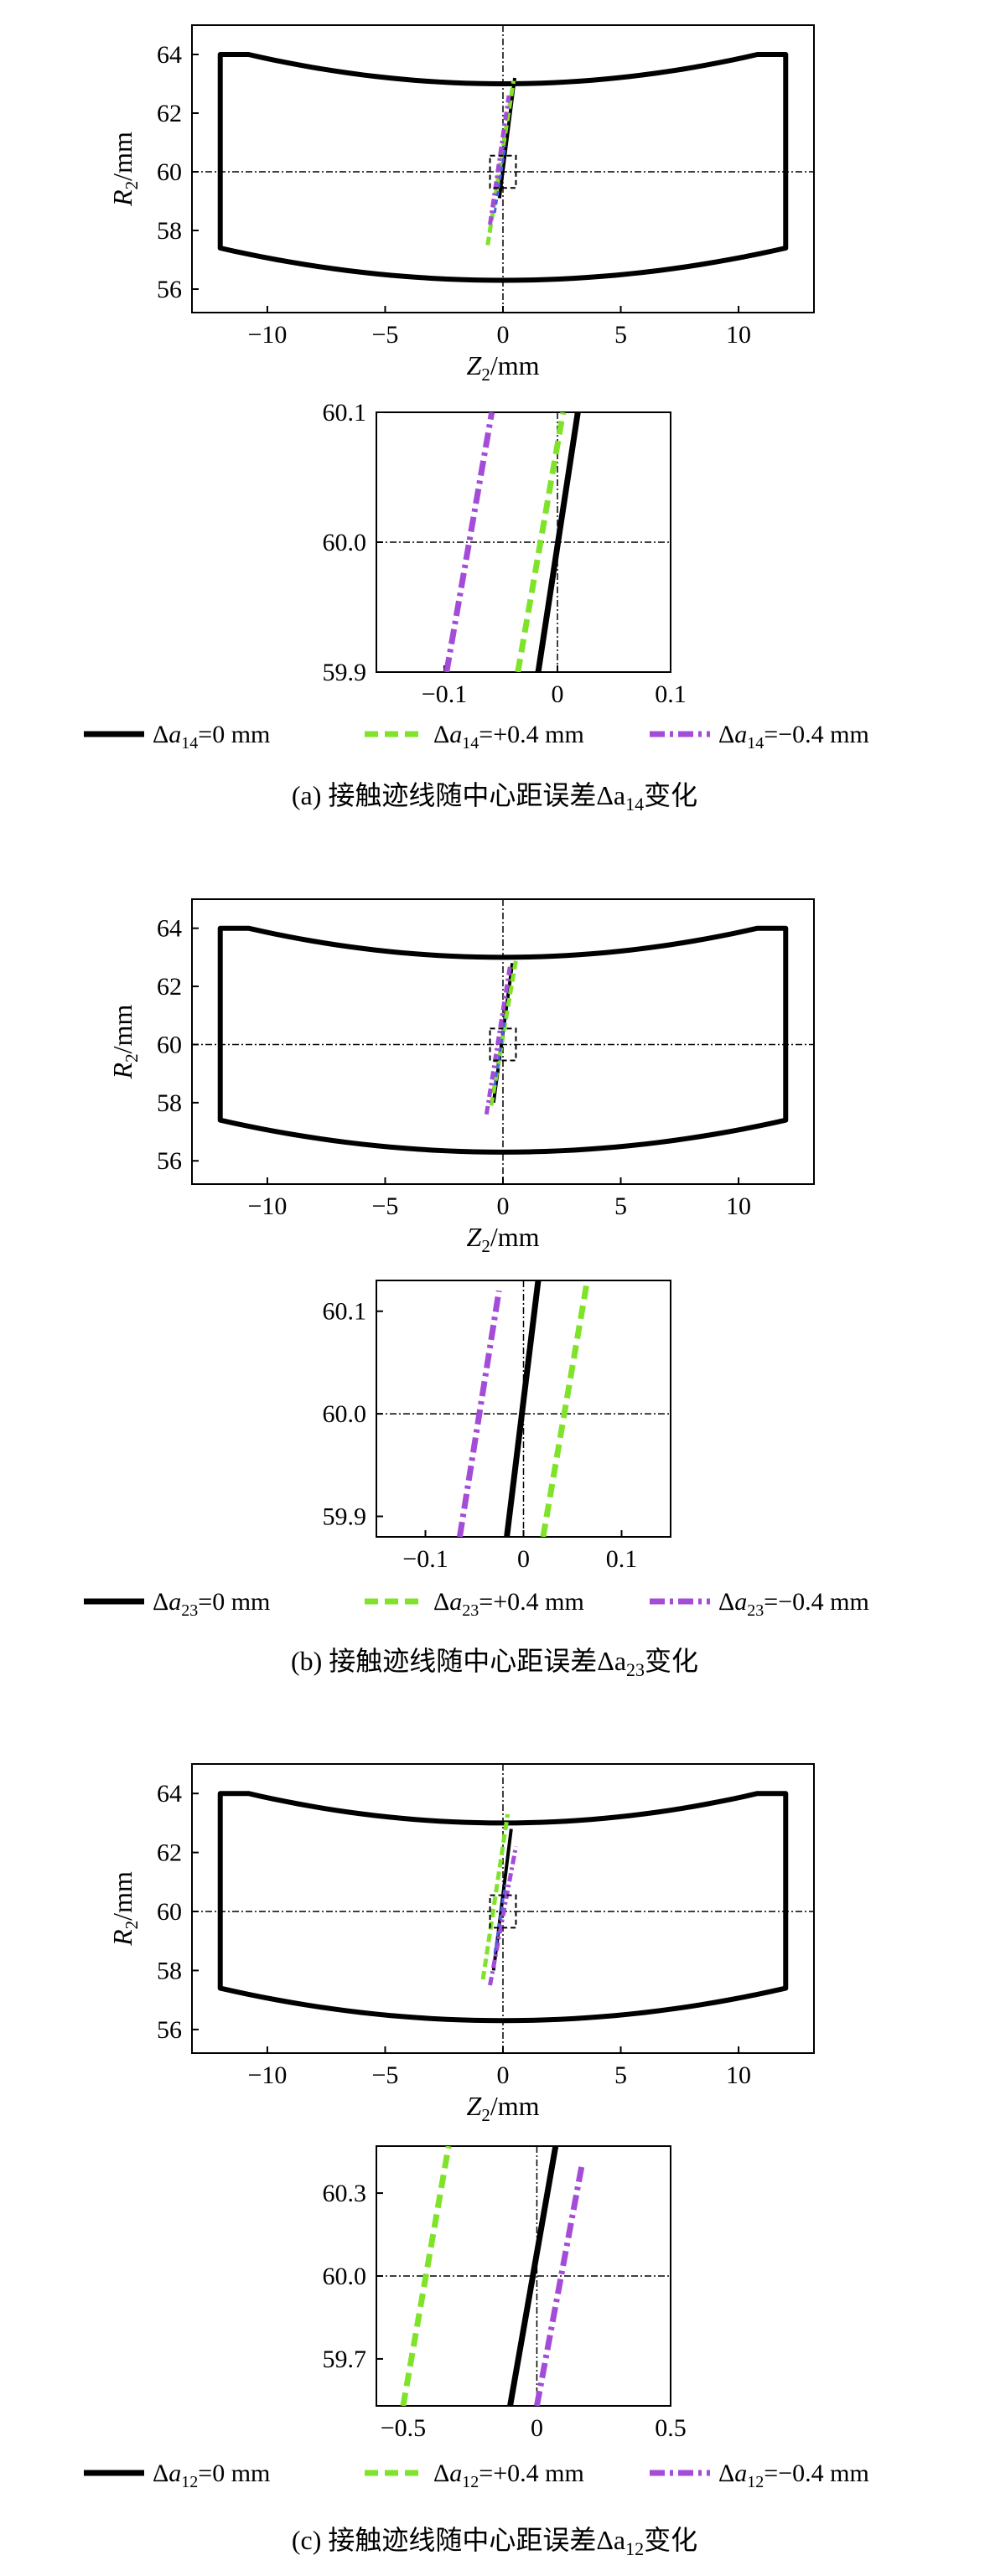 This screenshot has width=990, height=2576. I want to click on main-plot-a: −10 −5 0 5 10 56 58 60 62 64 Z2/mm R2/mm, so click(461, 204).